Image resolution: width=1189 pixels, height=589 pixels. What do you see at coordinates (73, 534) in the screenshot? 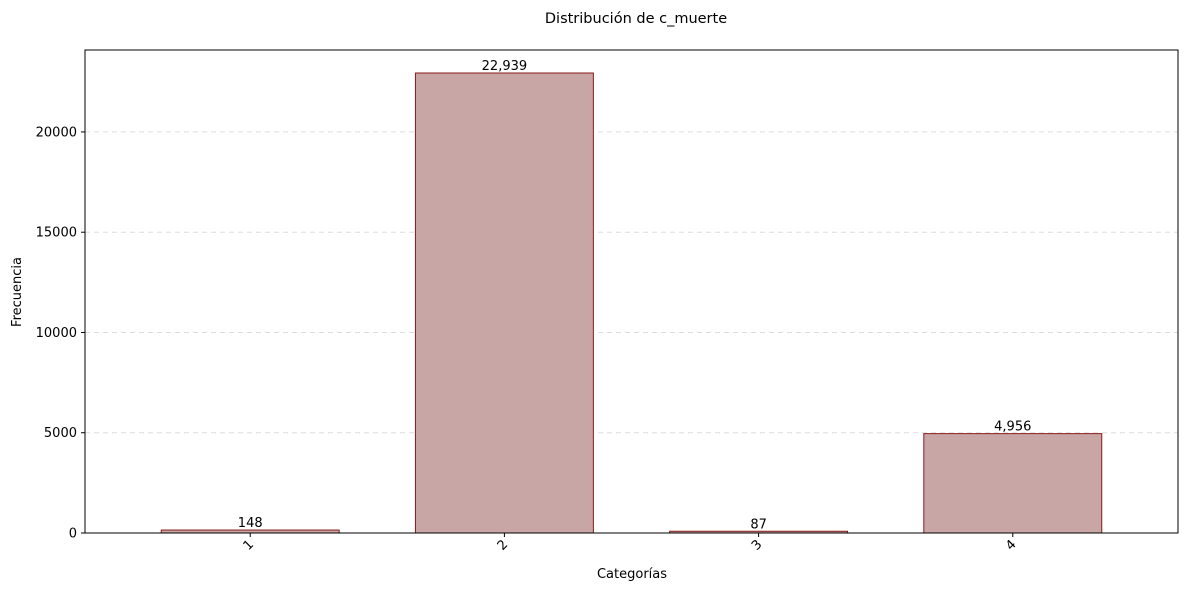
I see `y-tick-label: 0` at bounding box center [73, 534].